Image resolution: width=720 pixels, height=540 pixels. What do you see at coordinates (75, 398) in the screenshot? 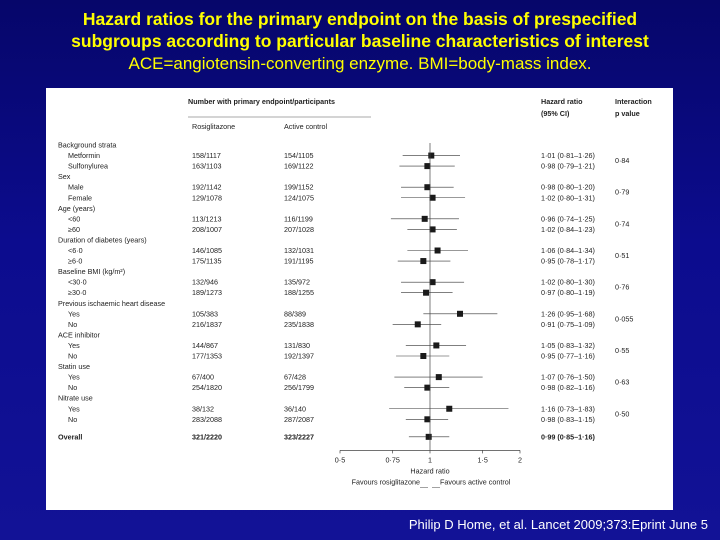
I see `subgroup-heading: Nitrate use` at bounding box center [75, 398].